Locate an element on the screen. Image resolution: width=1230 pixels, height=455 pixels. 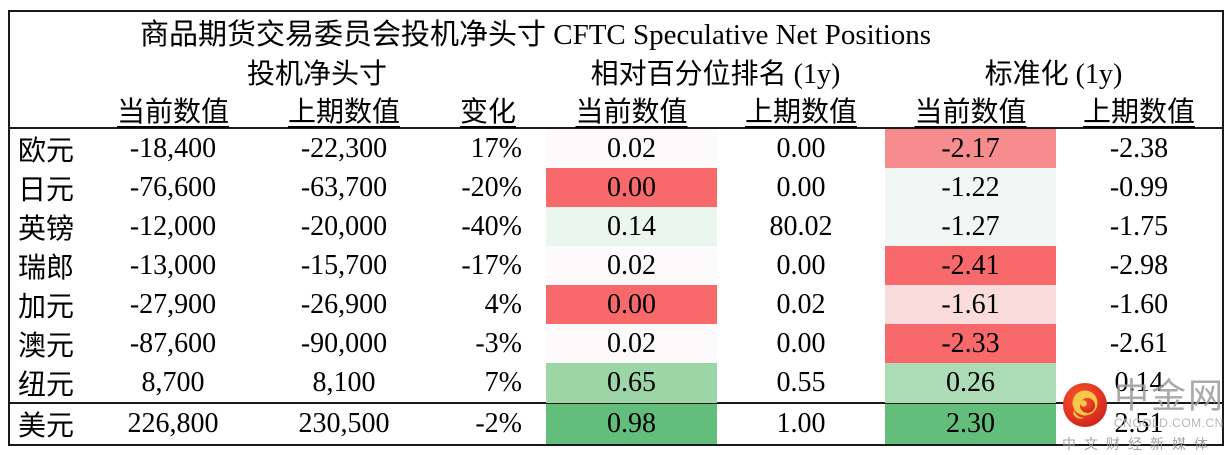
subheader-pct-previous: 上期数值 is located at coordinates (801, 110).